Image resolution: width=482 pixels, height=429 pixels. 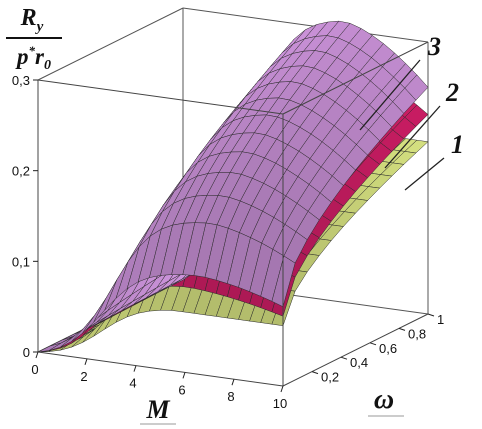 I want to click on x-tick-label: 4, so click(x=132, y=383).